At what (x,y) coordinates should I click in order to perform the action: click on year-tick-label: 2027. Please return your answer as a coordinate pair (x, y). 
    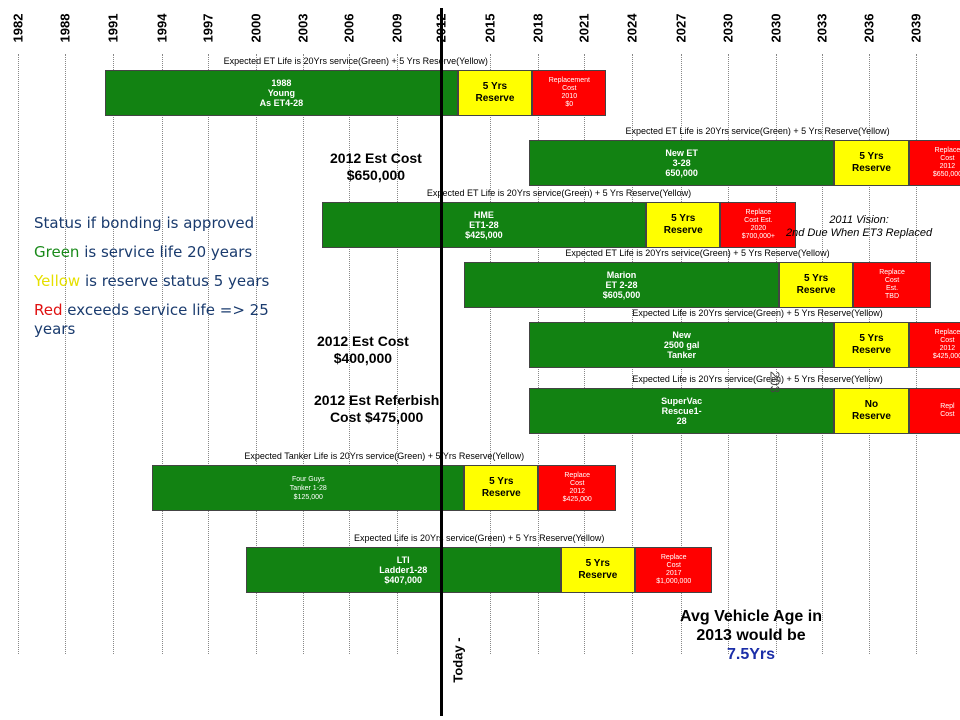
    Looking at the image, I should click on (681, 28).